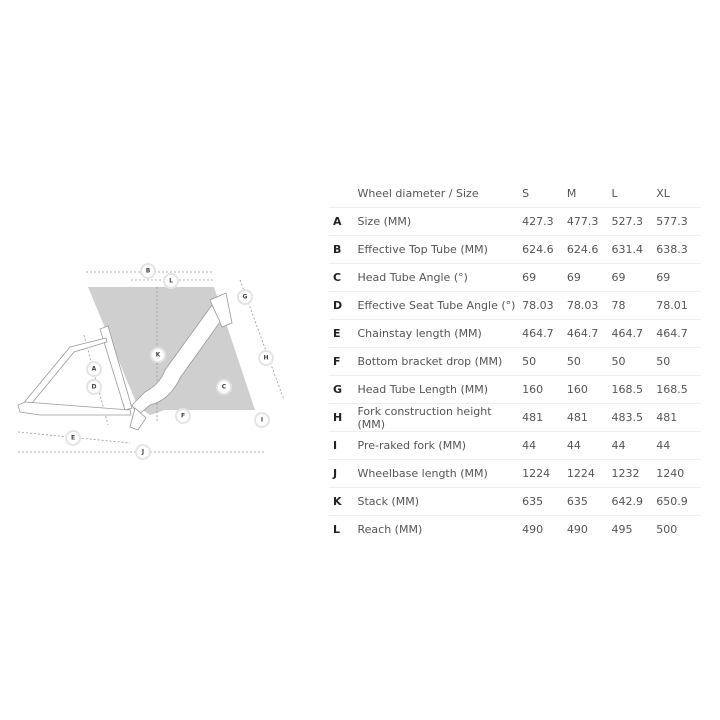  I want to click on table-header-row: Wheel diameter / Size S M L XL, so click(515, 194).